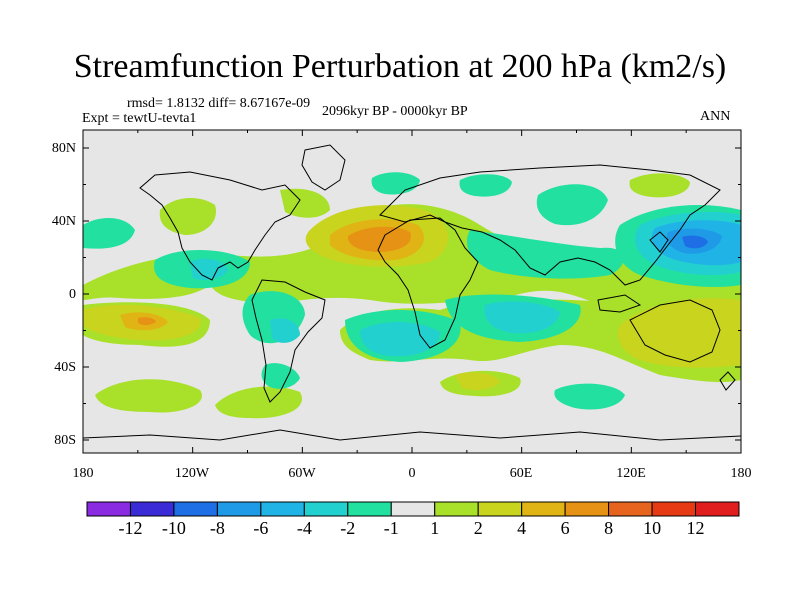 The height and width of the screenshot is (600, 800). What do you see at coordinates (412, 435) in the screenshot?
I see `coast-antarctica` at bounding box center [412, 435].